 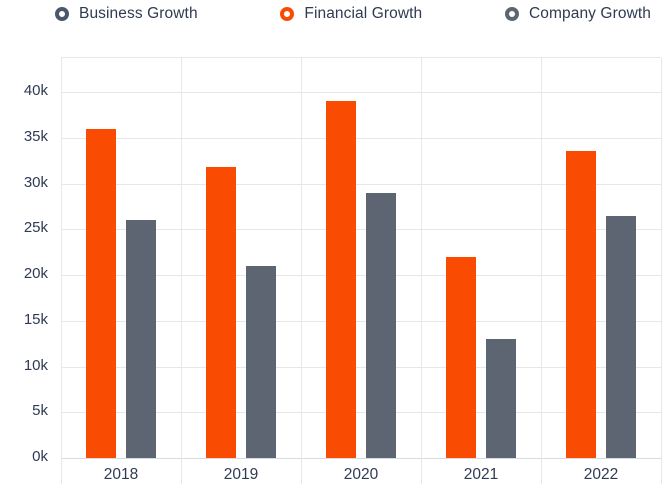 I want to click on y-tick-label: 40k, so click(x=35, y=90).